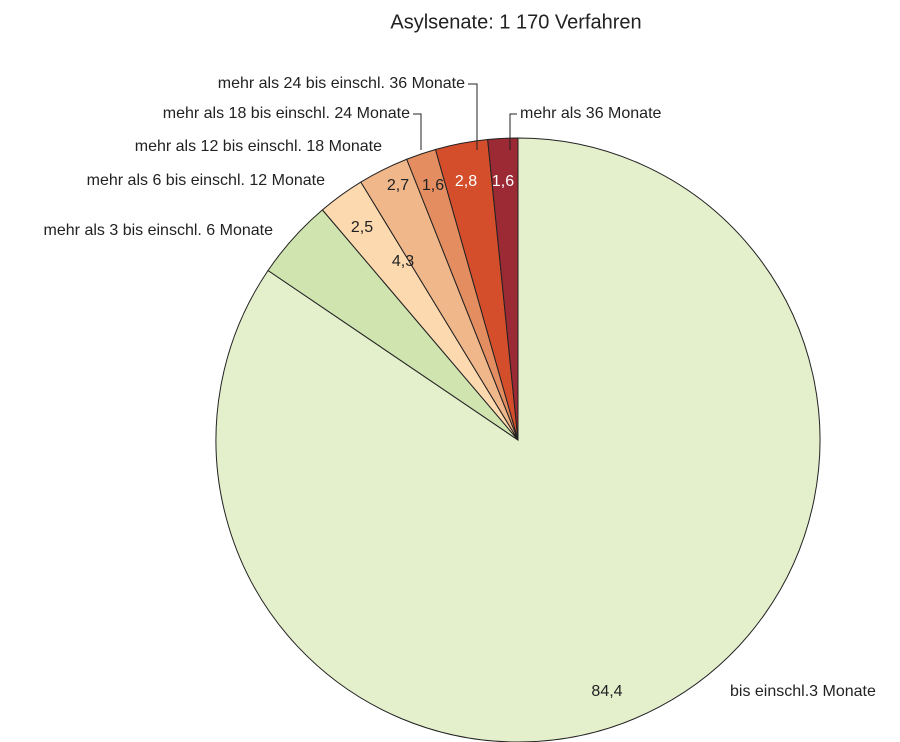 The height and width of the screenshot is (742, 900). I want to click on value-label: 4,3, so click(403, 261).